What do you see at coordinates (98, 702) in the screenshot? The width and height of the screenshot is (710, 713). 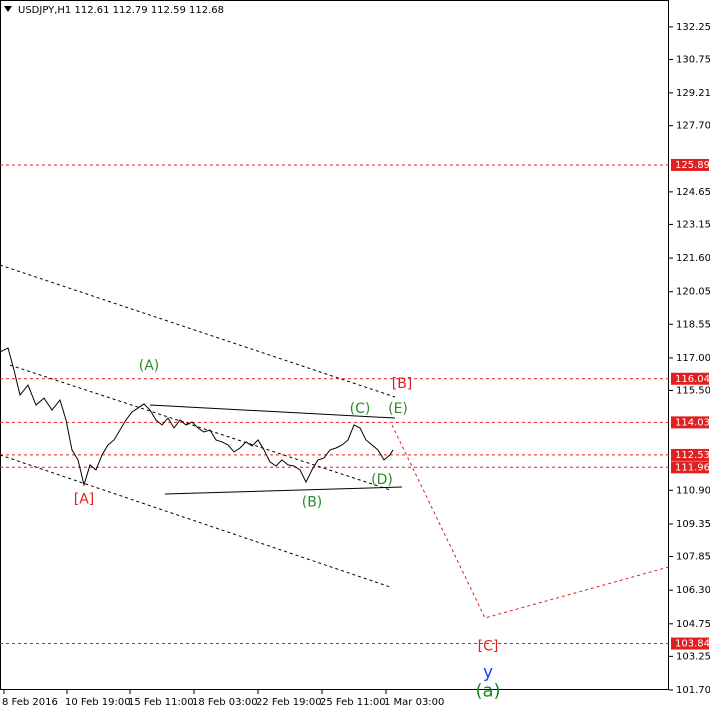 I see `x-tick-label: 10 Feb 19:00` at bounding box center [98, 702].